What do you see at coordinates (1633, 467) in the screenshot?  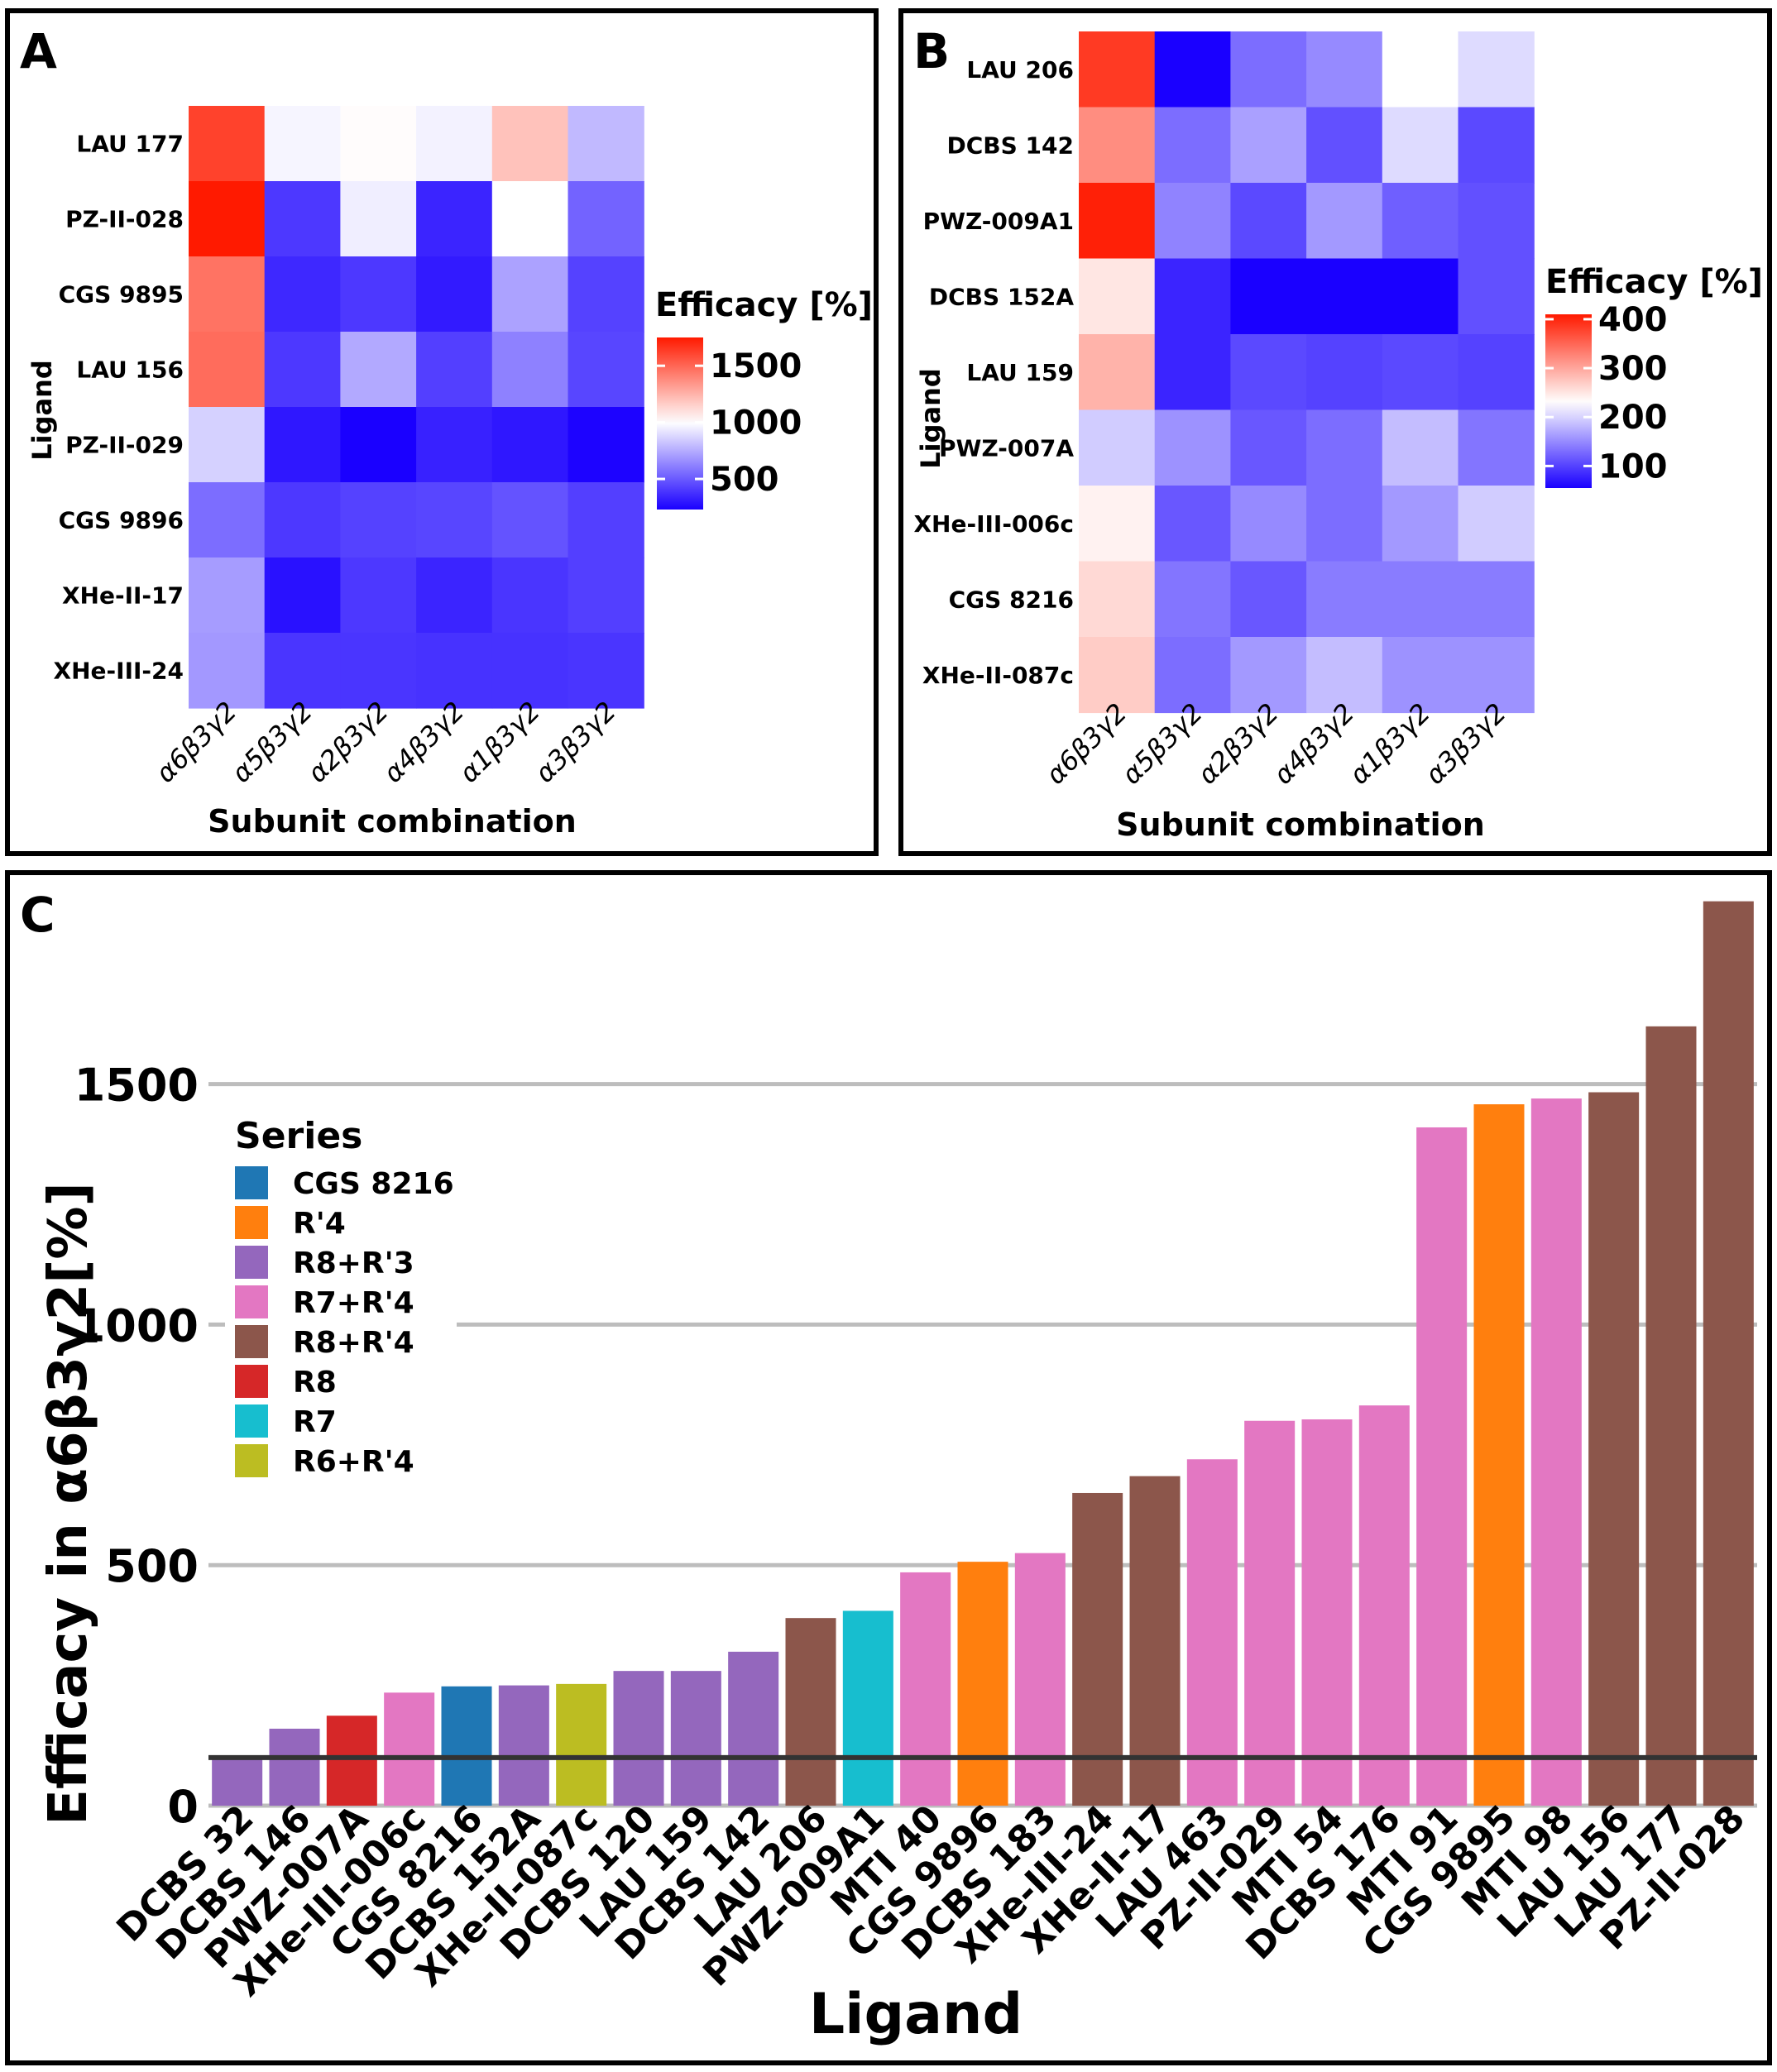 I see `colorbar-tick-label: 100` at bounding box center [1633, 467].